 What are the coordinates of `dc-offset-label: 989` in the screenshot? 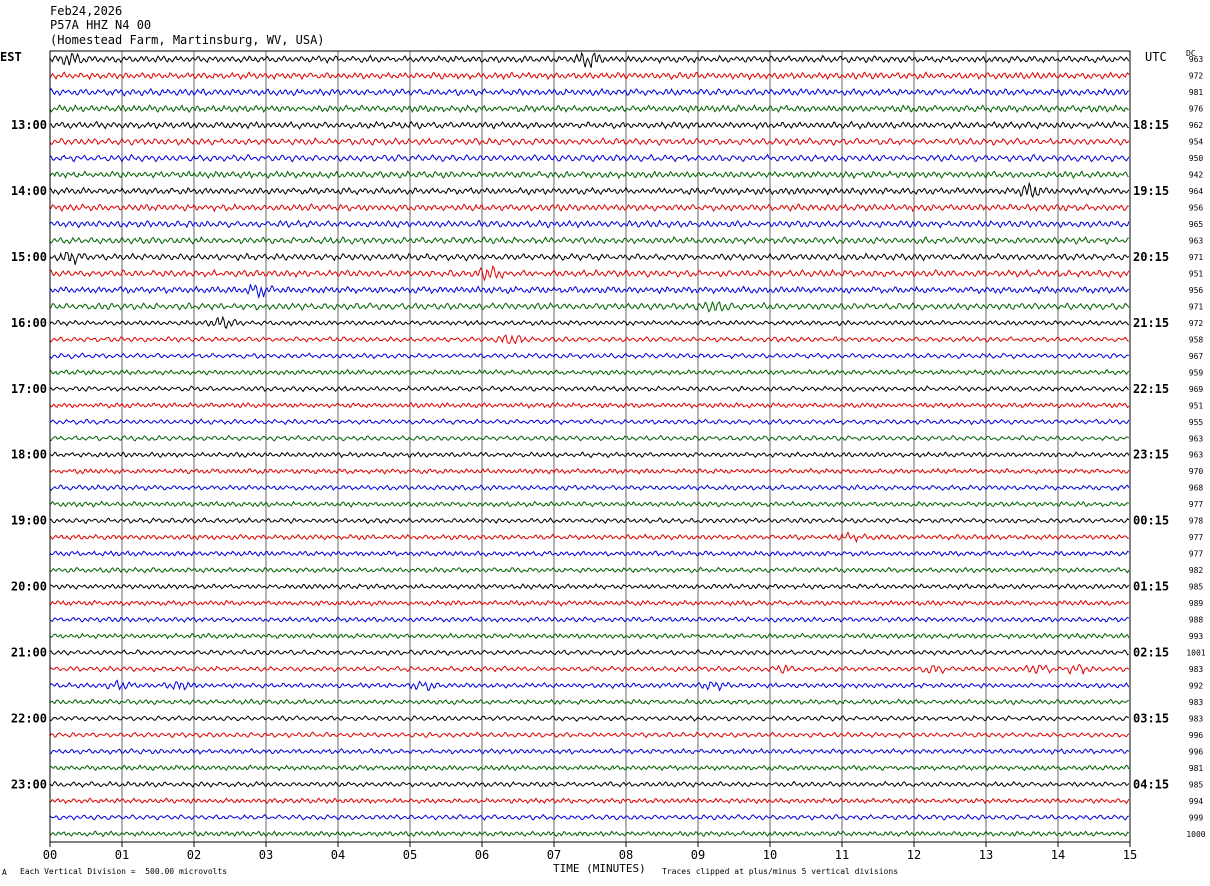 It's located at (1196, 603).